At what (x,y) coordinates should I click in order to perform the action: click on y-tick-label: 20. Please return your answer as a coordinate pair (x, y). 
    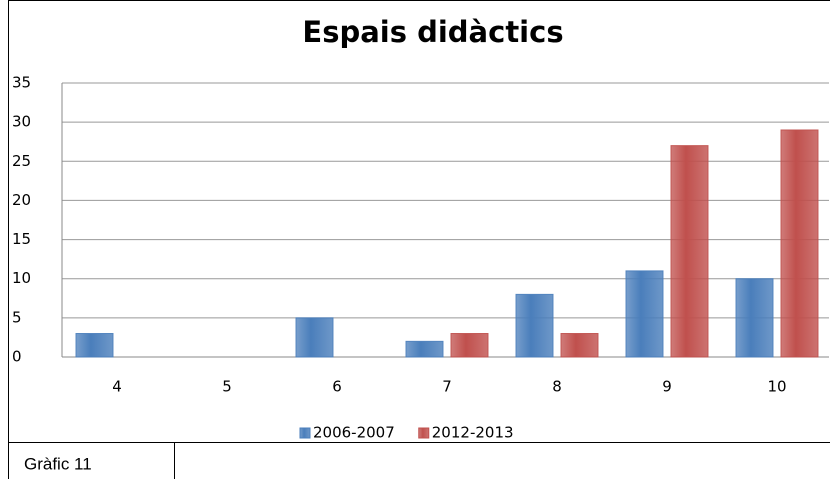
    Looking at the image, I should click on (21, 200).